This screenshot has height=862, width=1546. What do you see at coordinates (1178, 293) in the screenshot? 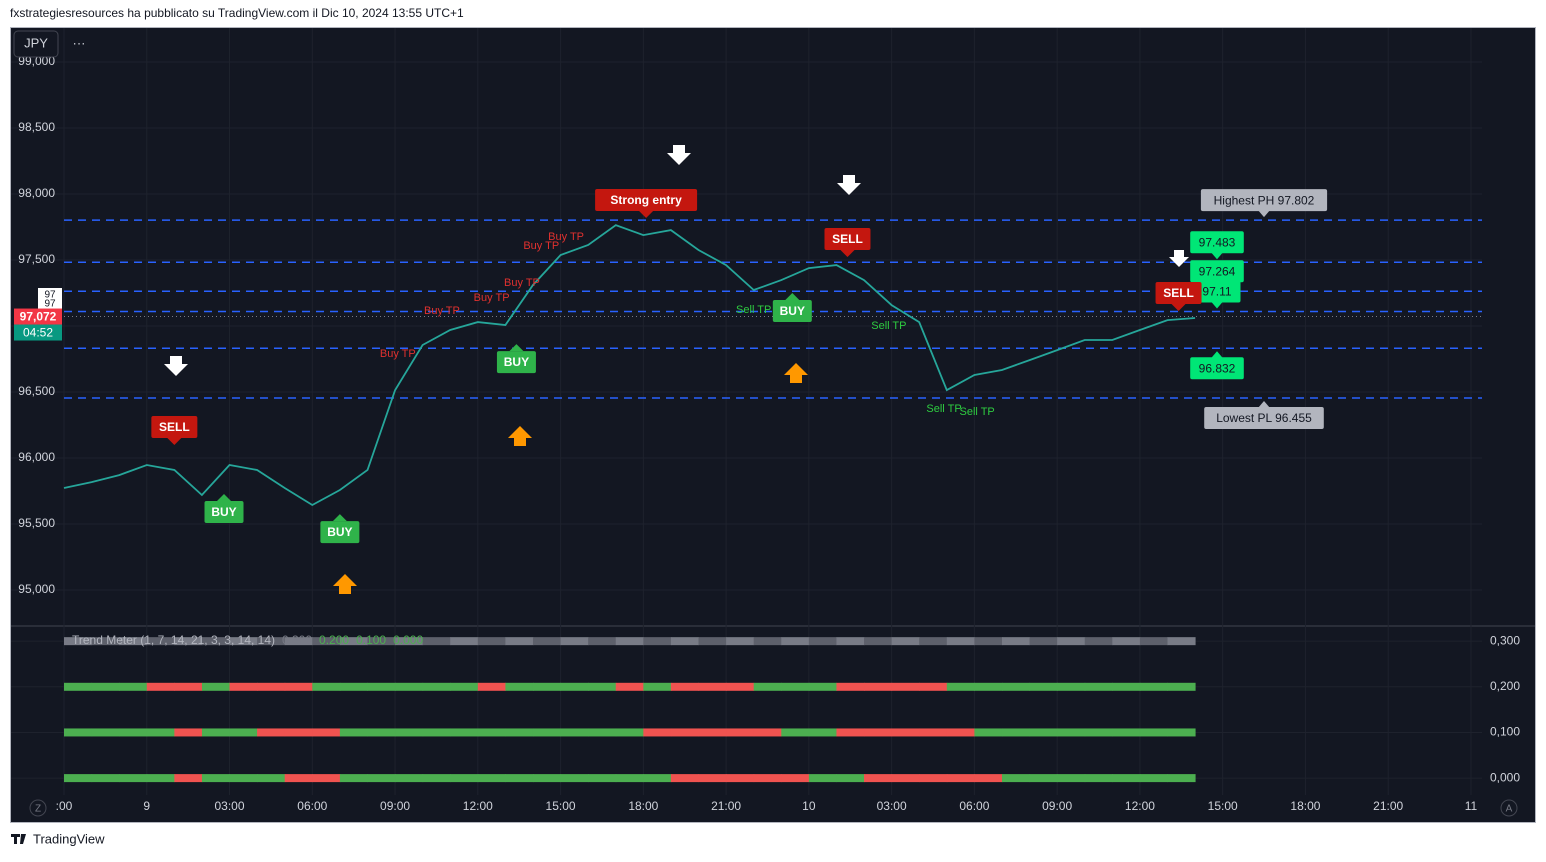
I see `signal-label: SELL` at bounding box center [1178, 293].